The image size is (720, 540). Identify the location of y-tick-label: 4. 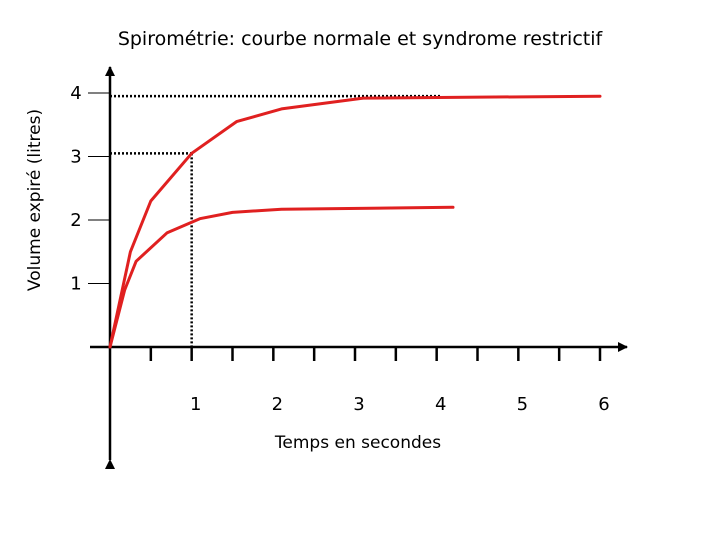
(75, 93).